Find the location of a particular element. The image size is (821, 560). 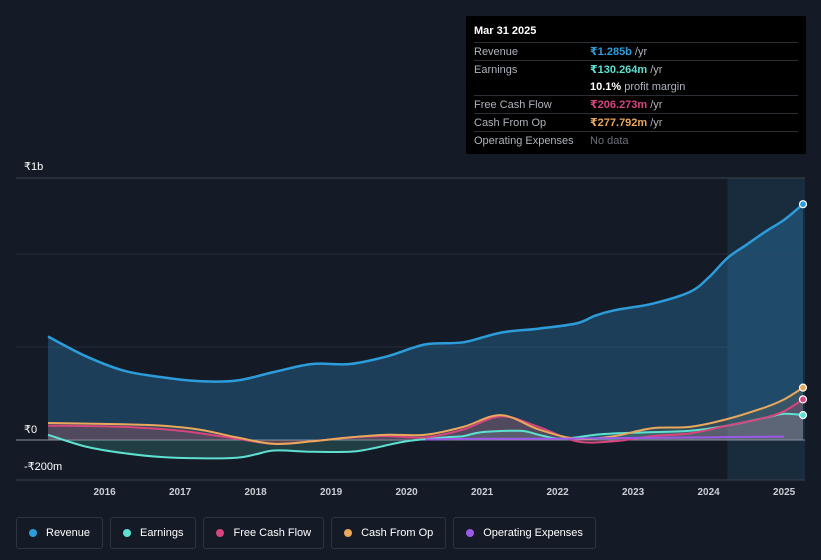

y-tick-label-zero: ₹0 is located at coordinates (30, 430).